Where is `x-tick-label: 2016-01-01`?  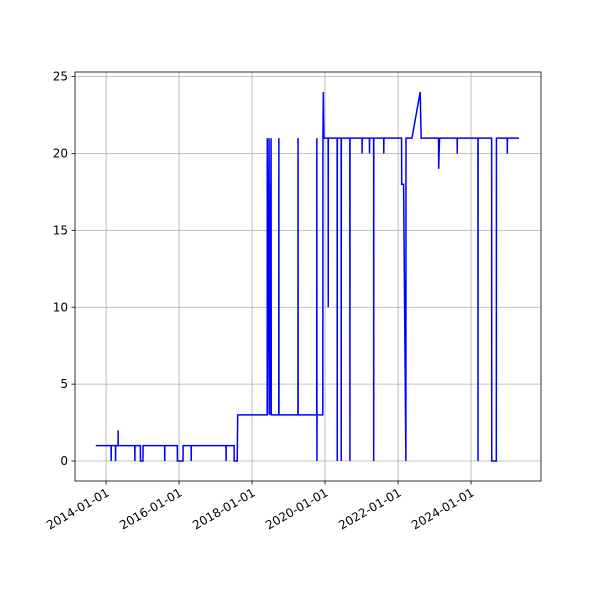
x-tick-label: 2016-01-01 is located at coordinates (150, 508).